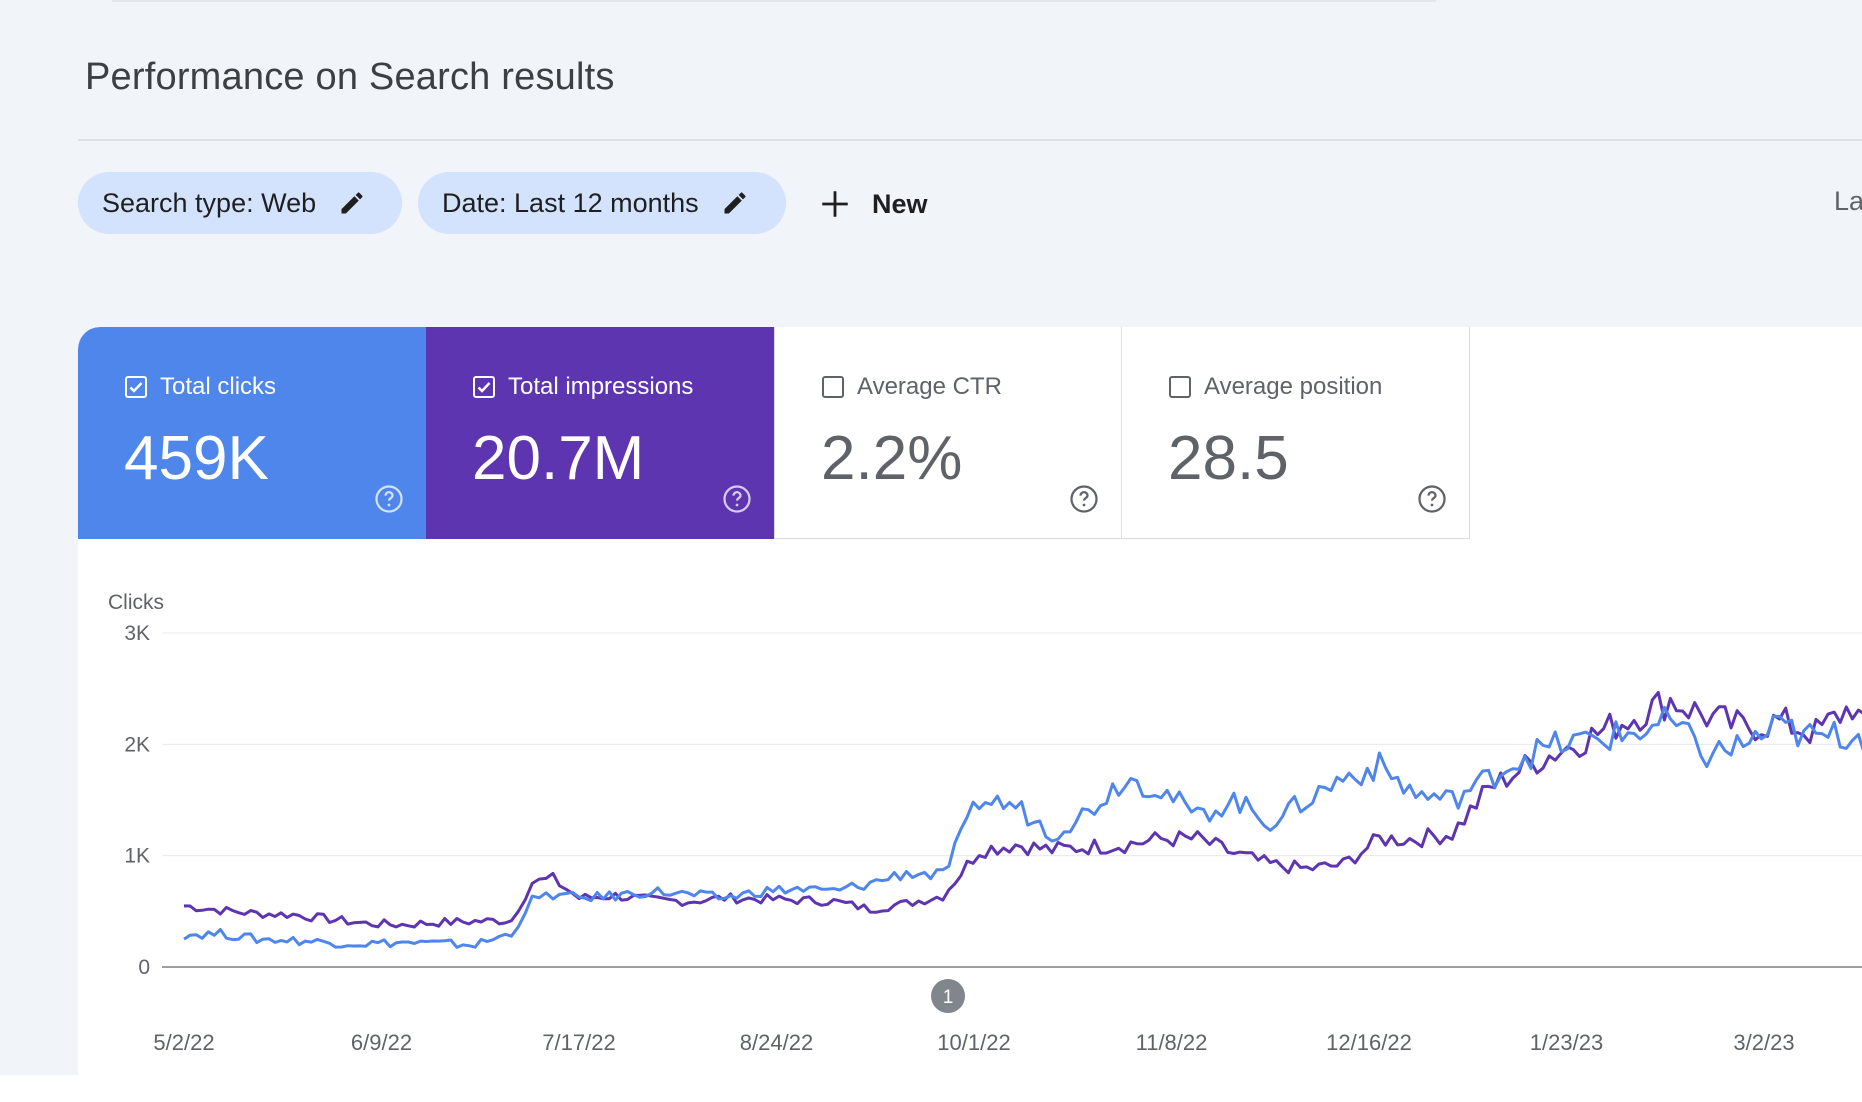 This screenshot has height=1102, width=1862. What do you see at coordinates (776, 1042) in the screenshot?
I see `x-tick-label: 8/24/22` at bounding box center [776, 1042].